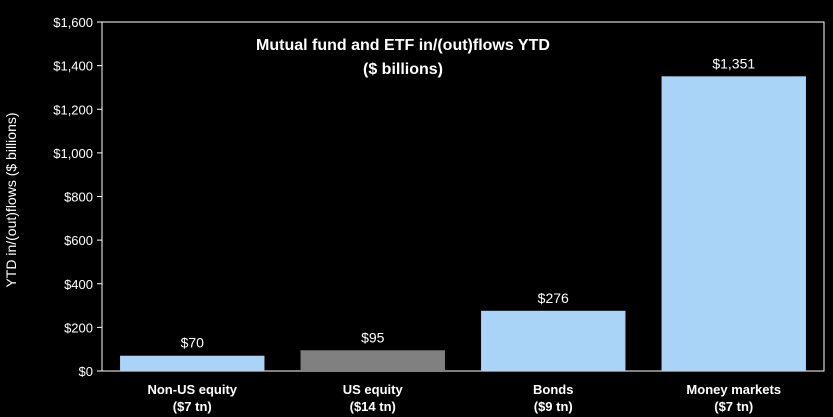  Describe the element at coordinates (78, 284) in the screenshot. I see `y-tick-label: $400` at that location.